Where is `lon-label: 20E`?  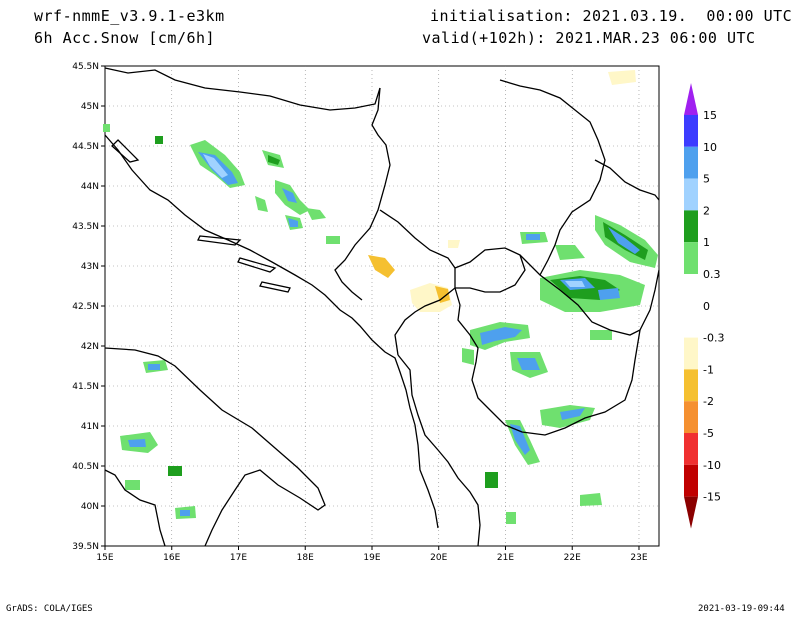 lon-label: 20E is located at coordinates (438, 558).